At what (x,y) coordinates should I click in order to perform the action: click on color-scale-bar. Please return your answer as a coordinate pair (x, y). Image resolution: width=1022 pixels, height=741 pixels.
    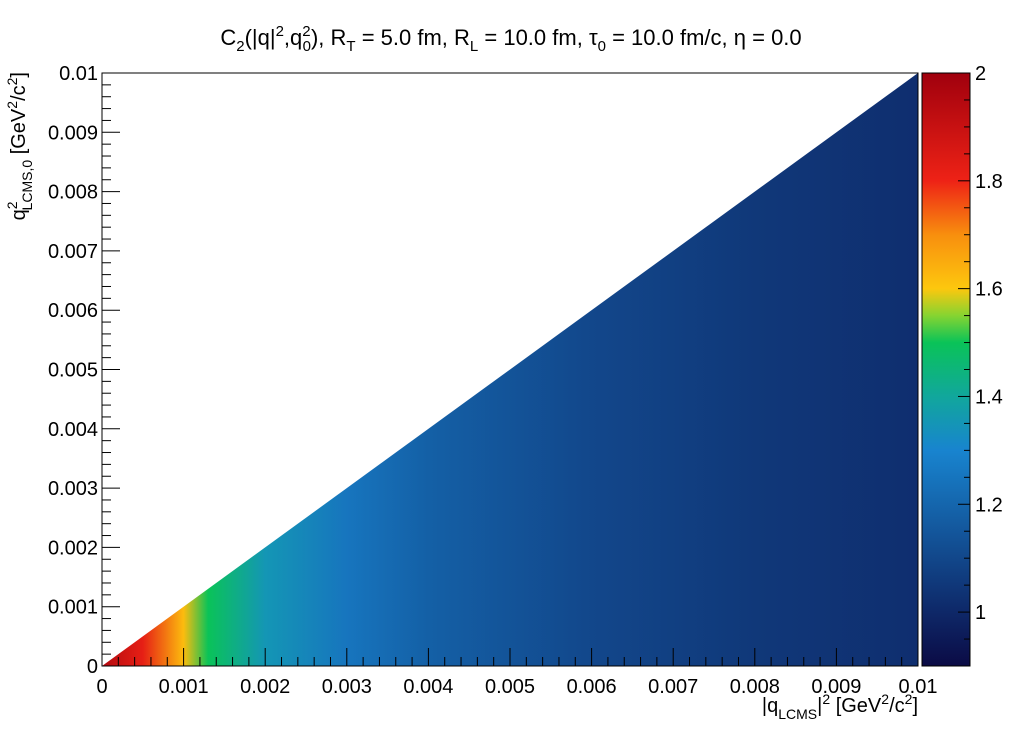
    Looking at the image, I should click on (946, 369).